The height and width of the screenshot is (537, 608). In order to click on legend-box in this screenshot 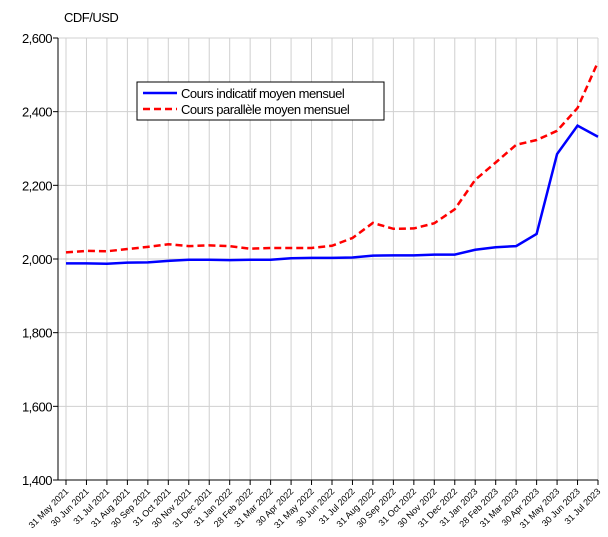, I will do `click(260, 101)`.